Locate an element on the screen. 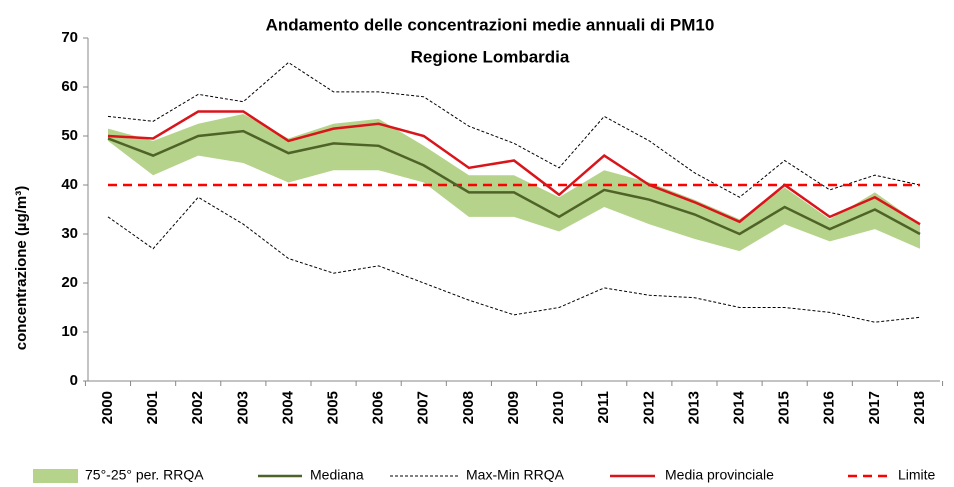 The width and height of the screenshot is (954, 487). legend-label: 75°-25° per. RRQA is located at coordinates (144, 475).